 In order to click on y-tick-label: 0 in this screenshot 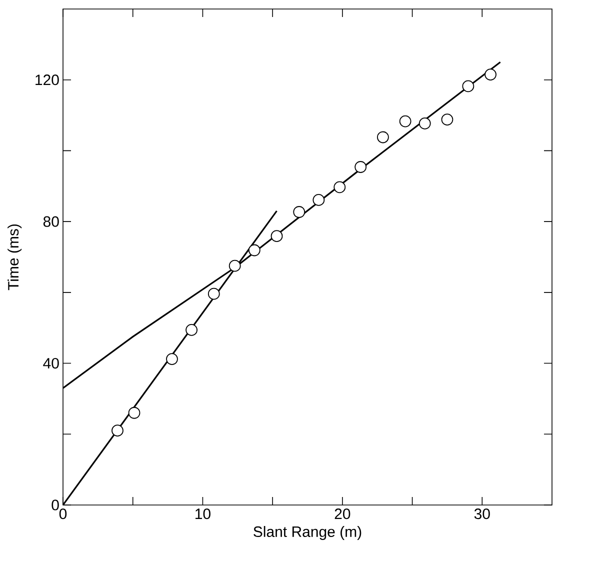, I will do `click(55, 505)`.